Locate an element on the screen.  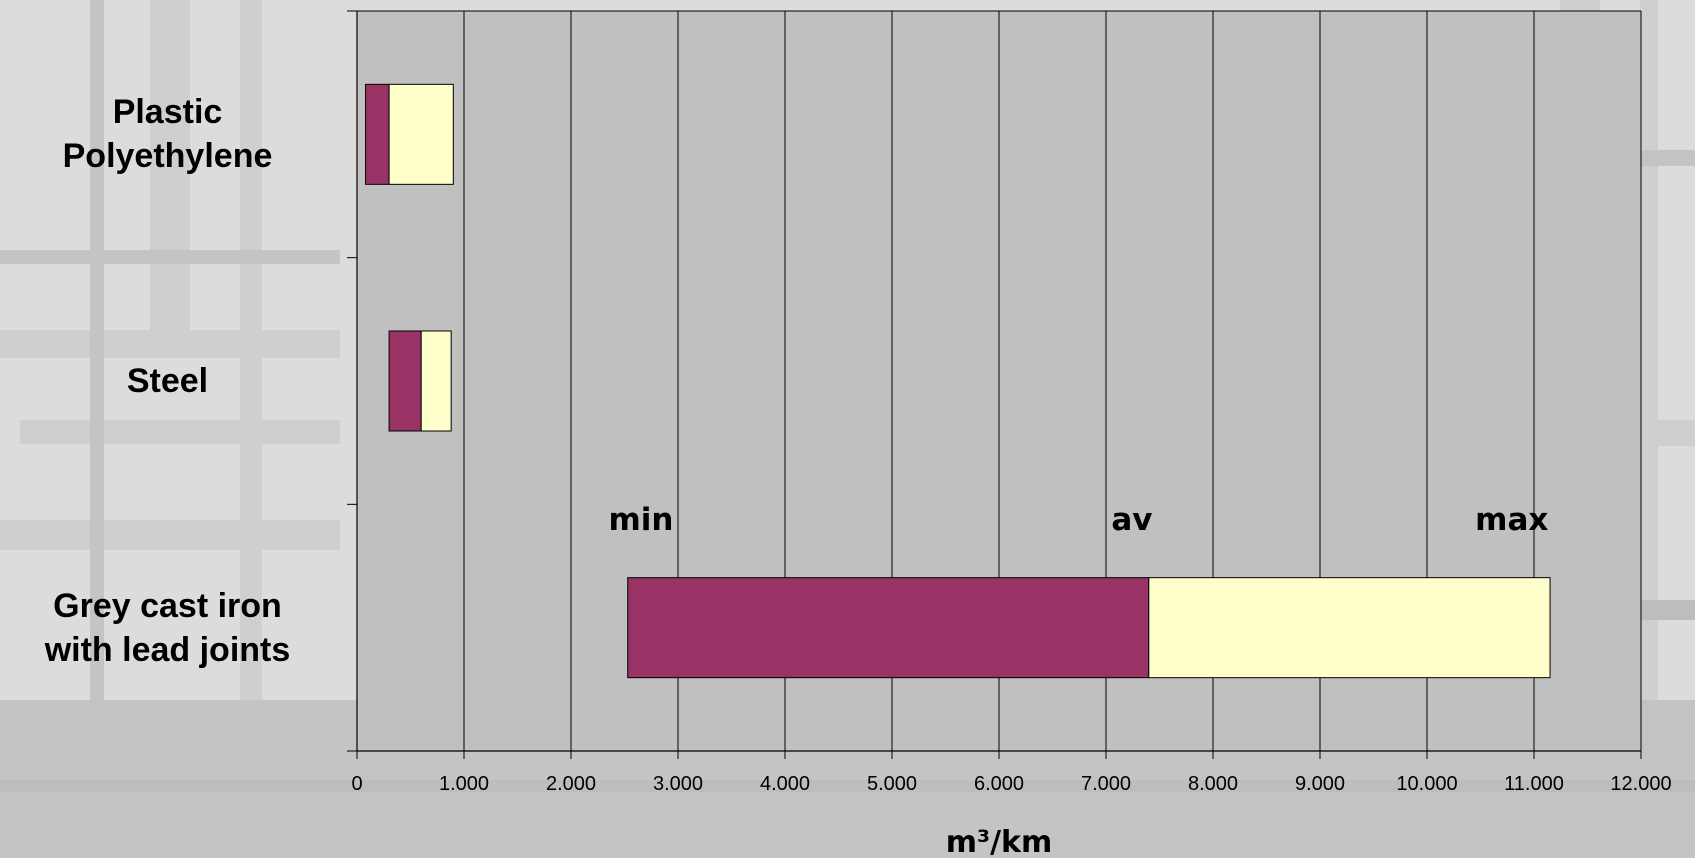
annotation-min: min is located at coordinates (640, 520).